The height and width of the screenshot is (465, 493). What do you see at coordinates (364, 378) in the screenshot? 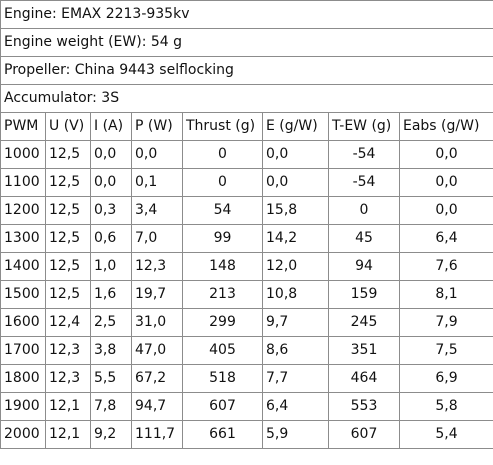
I see `cell-thrust-minus-ew: 464` at bounding box center [364, 378].